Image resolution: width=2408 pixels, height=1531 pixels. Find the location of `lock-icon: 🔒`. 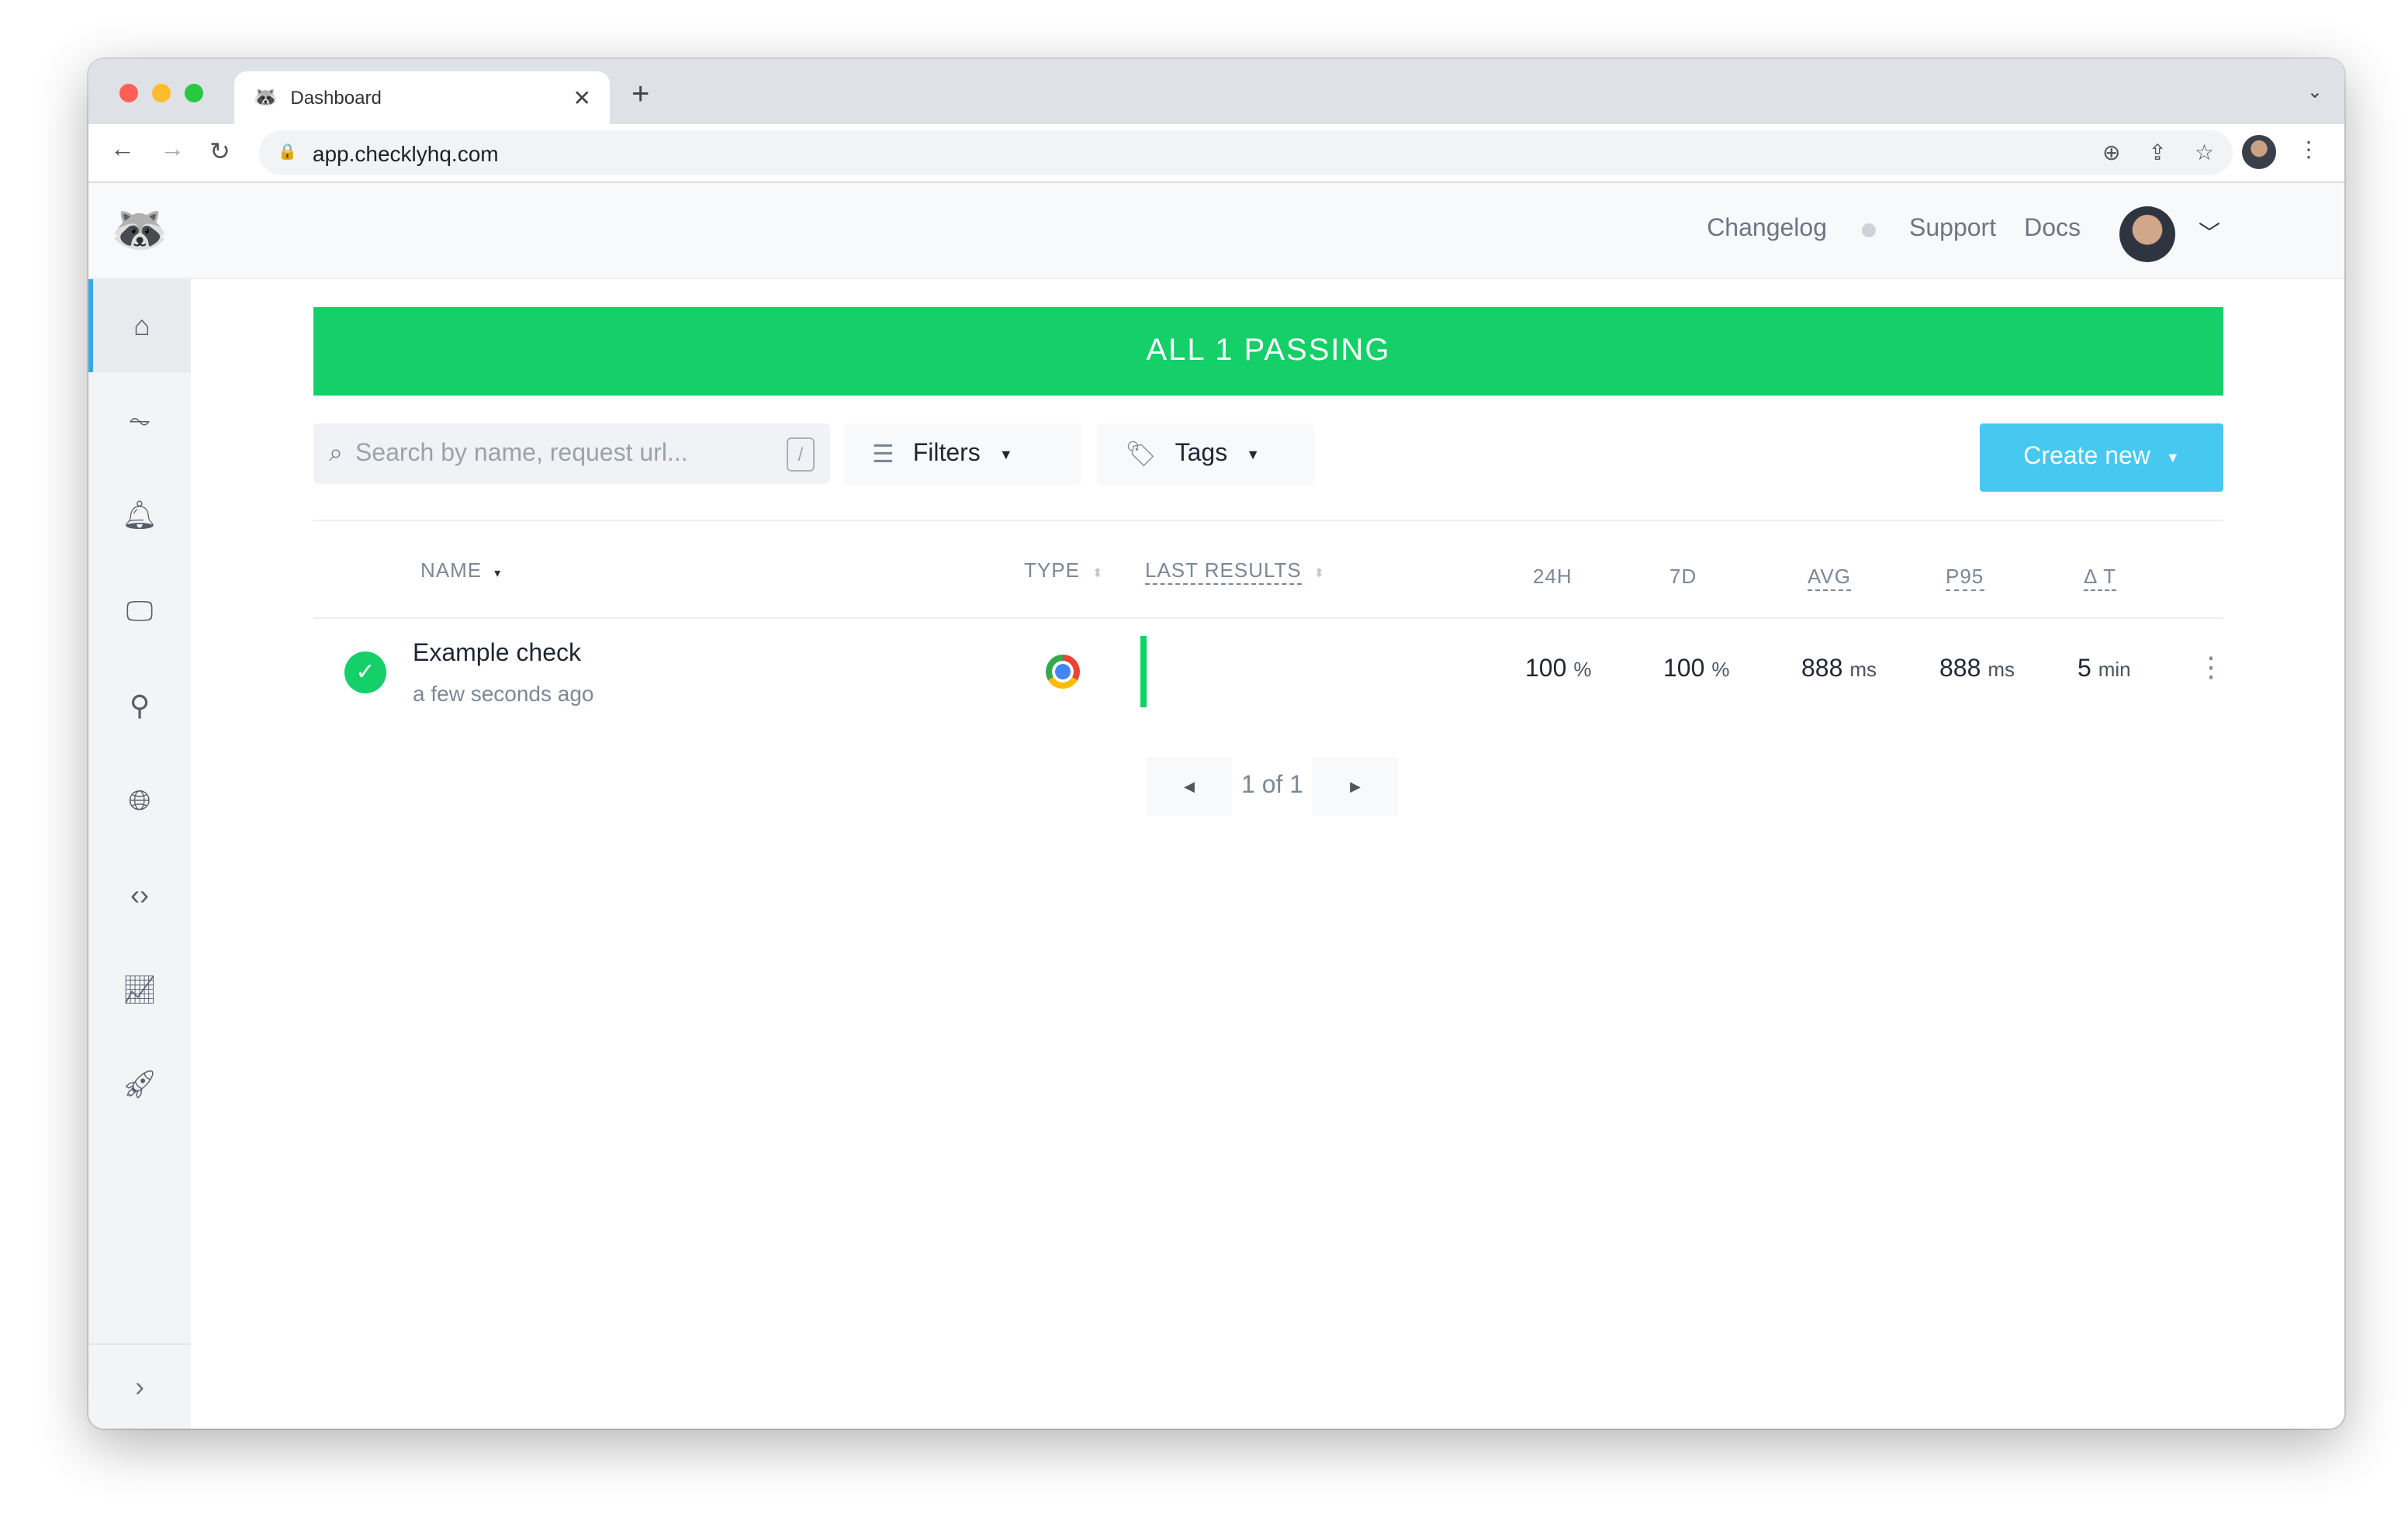

lock-icon: 🔒 is located at coordinates (287, 152).